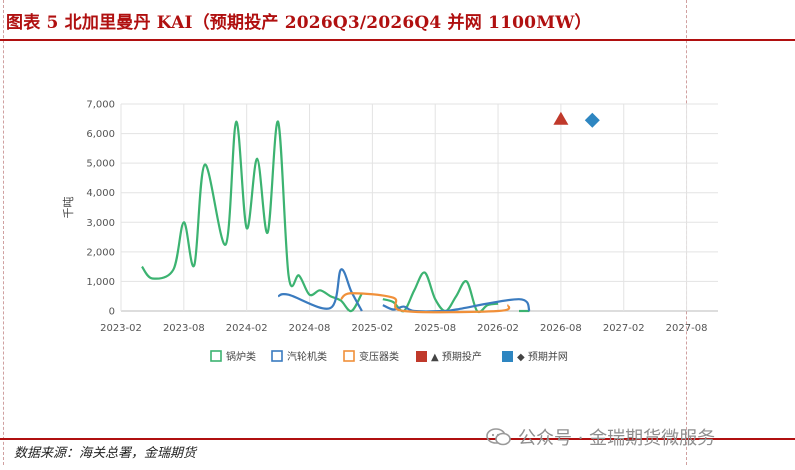  What do you see at coordinates (435, 328) in the screenshot?
I see `x-tick-label: 2025-08` at bounding box center [435, 328].